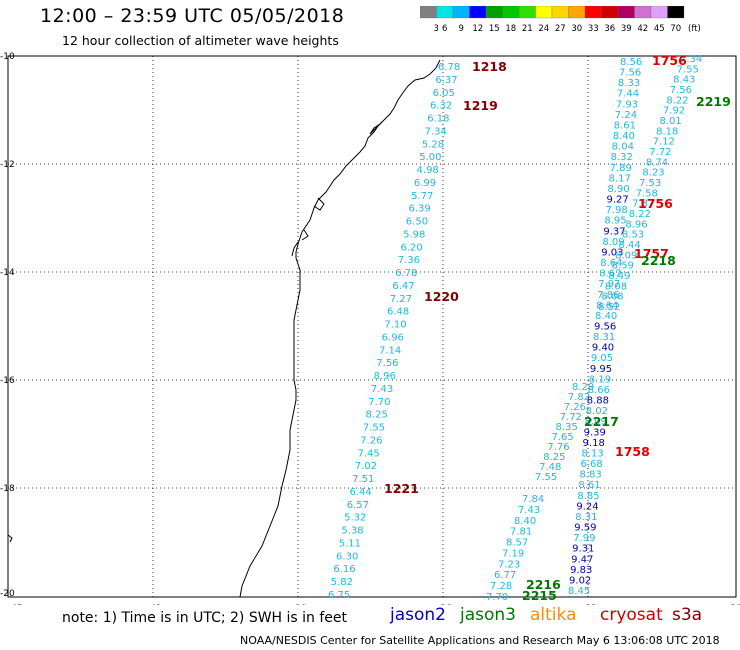 This screenshot has height=650, width=740. What do you see at coordinates (586, 517) in the screenshot?
I see `wave-height-value: 8.31` at bounding box center [586, 517].